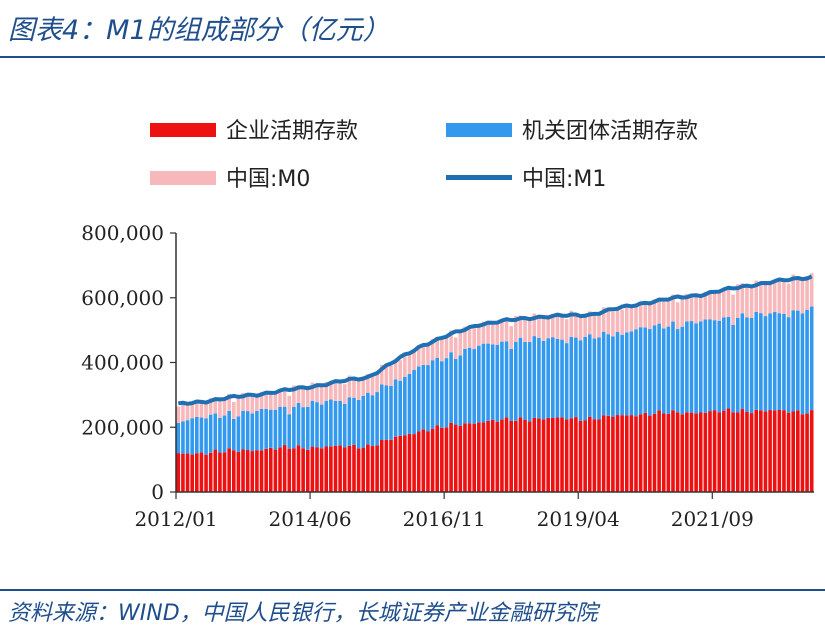 The width and height of the screenshot is (825, 627). I want to click on legend-swatch-m0, so click(183, 178).